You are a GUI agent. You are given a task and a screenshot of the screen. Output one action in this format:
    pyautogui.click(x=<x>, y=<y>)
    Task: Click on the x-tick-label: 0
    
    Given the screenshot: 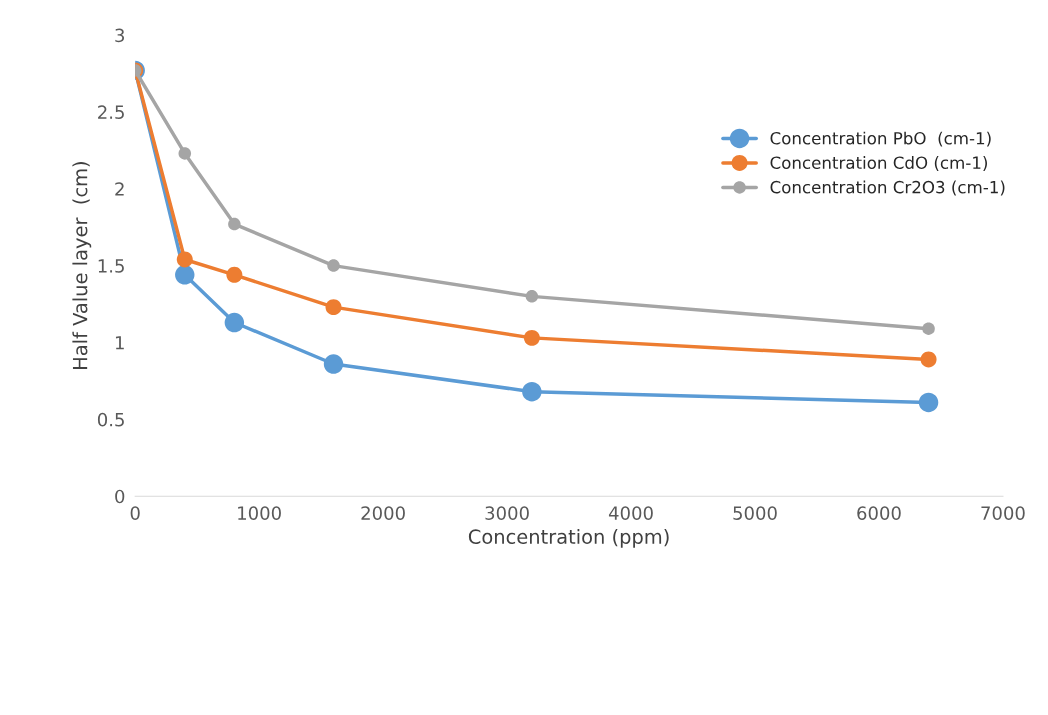 What is the action you would take?
    pyautogui.click(x=135, y=513)
    